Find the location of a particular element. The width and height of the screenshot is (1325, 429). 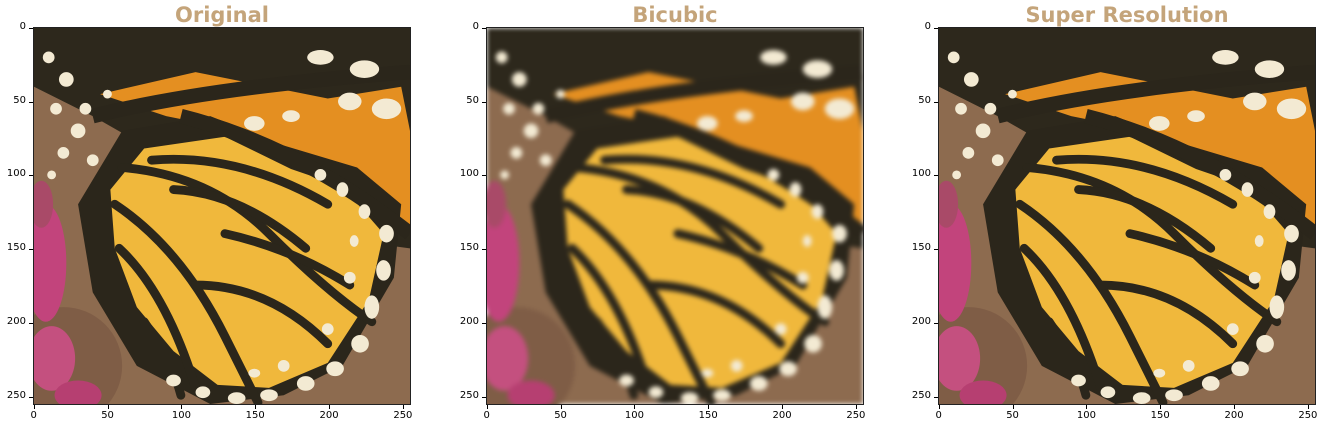

panel-title: Original is located at coordinates (222, 15).